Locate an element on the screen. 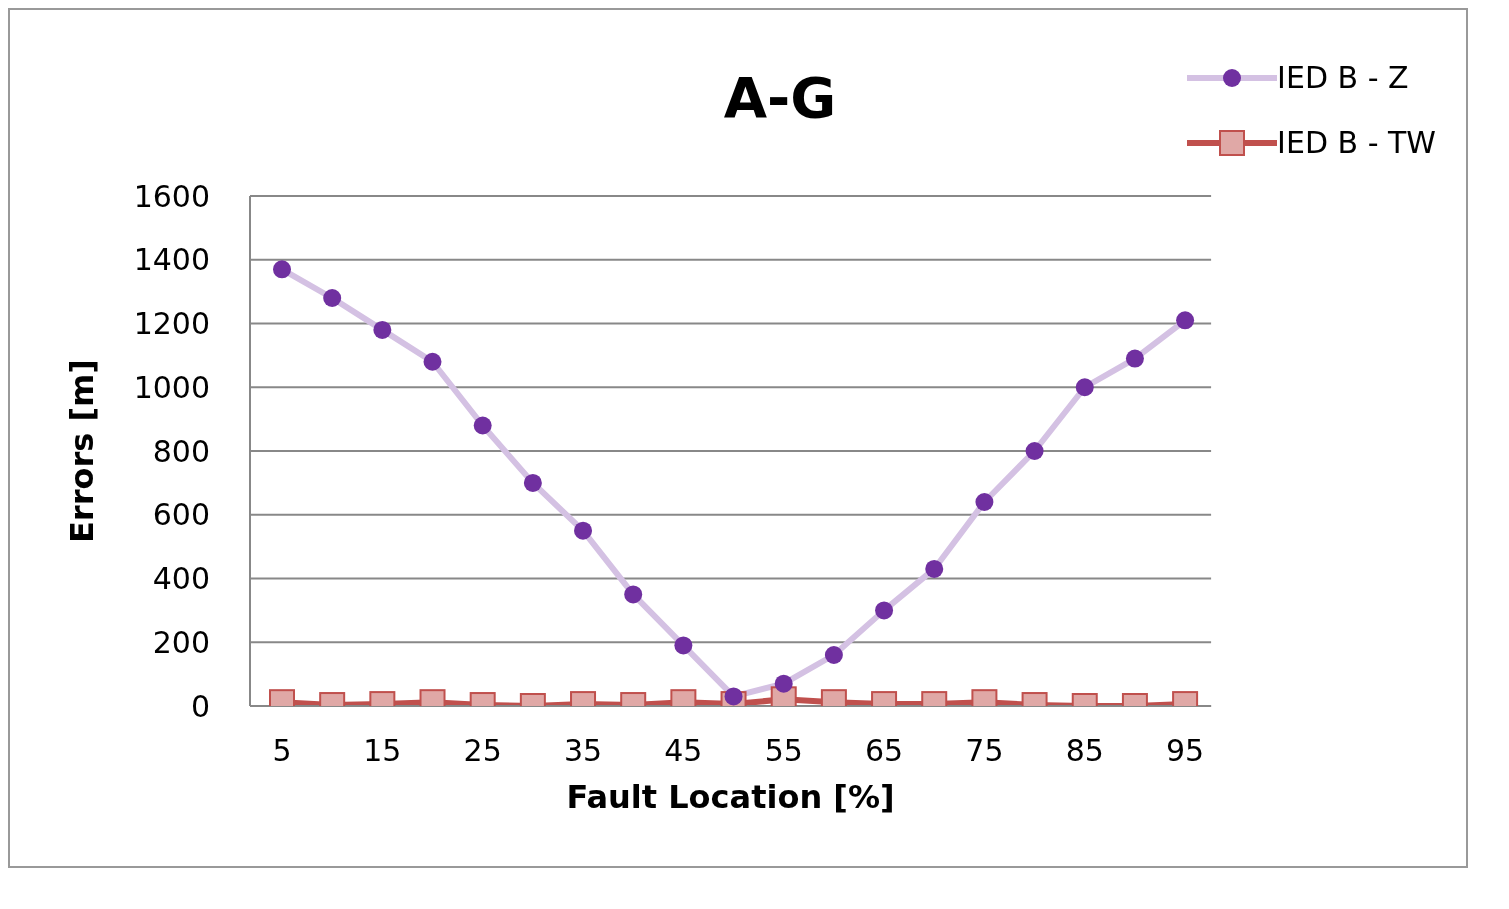 Image resolution: width=1509 pixels, height=909 pixels. x-tick-label: 5 is located at coordinates (282, 751).